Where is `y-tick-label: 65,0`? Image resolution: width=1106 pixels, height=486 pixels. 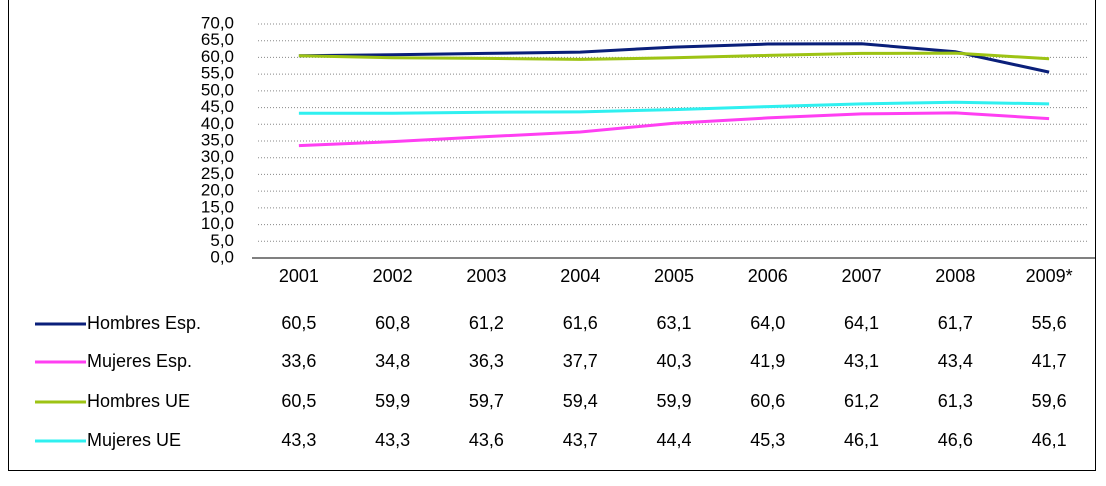 y-tick-label: 65,0 is located at coordinates (217, 39).